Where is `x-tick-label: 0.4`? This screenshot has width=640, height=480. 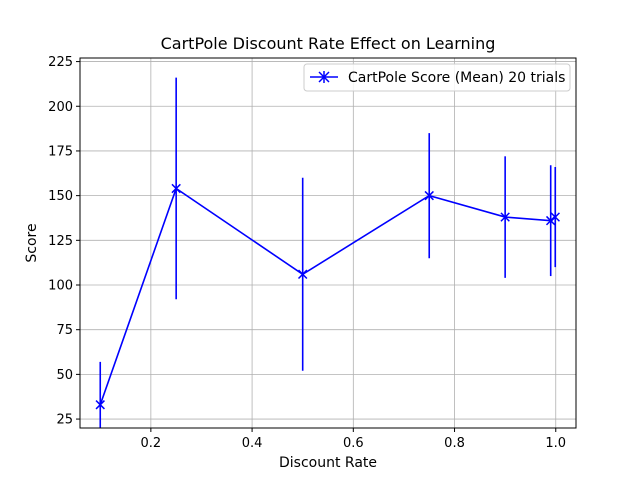
x-tick-label: 0.4 is located at coordinates (252, 443).